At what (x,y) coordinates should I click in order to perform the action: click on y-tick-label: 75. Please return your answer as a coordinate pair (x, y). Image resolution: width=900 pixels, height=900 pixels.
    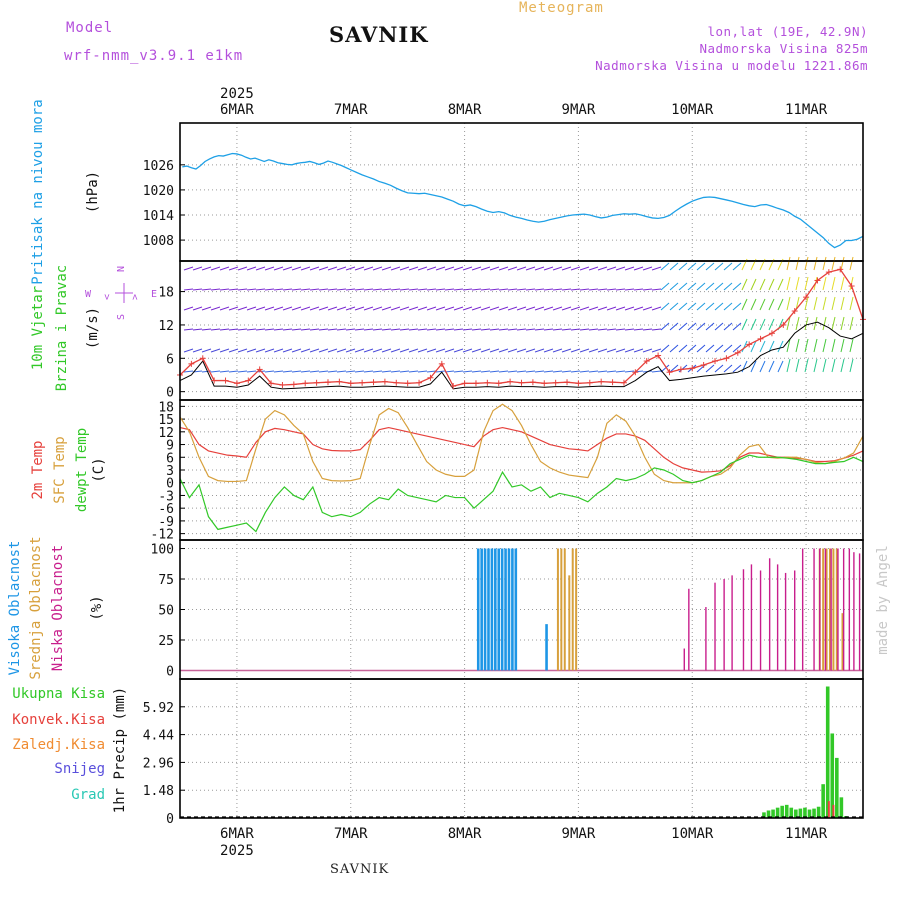
    Looking at the image, I should click on (166, 580).